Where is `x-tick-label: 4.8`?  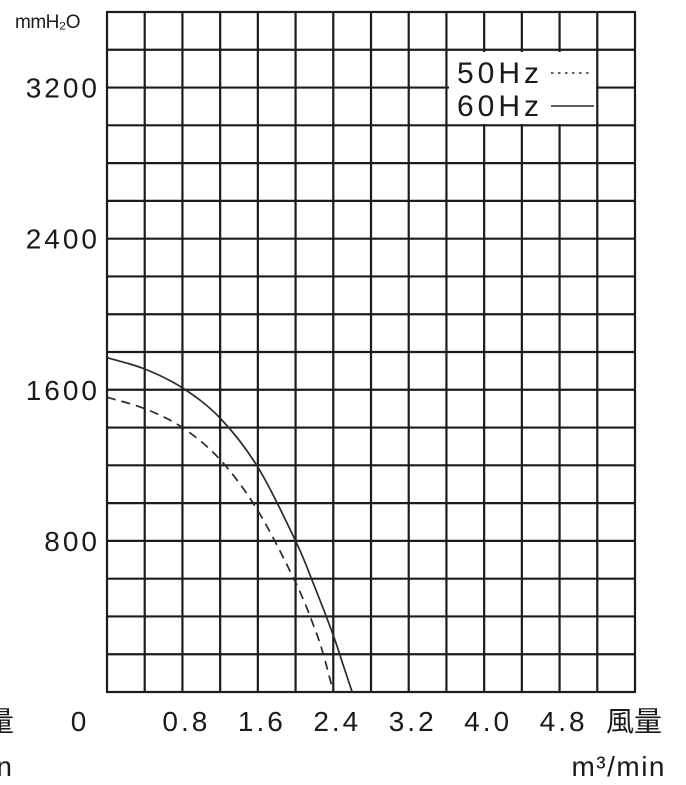
x-tick-label: 4.8 is located at coordinates (564, 721).